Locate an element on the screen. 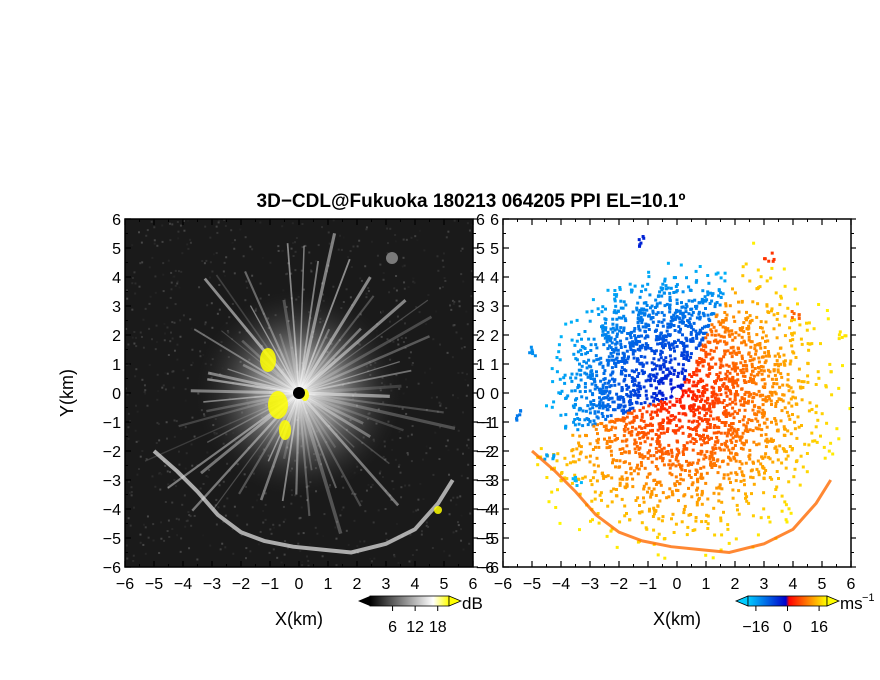  reflectivity-xtick-label: 3 is located at coordinates (386, 584).